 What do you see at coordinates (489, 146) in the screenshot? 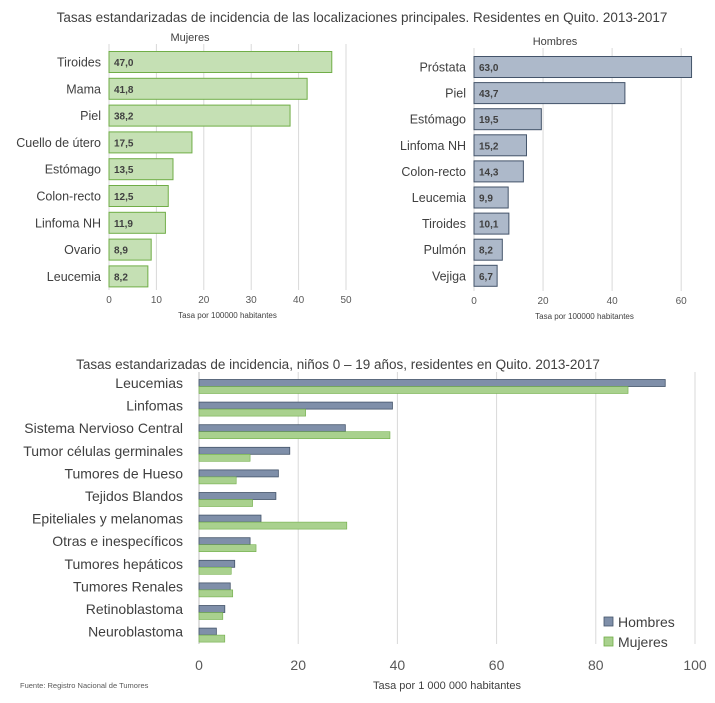
I see `data-label: 15,2` at bounding box center [489, 146].